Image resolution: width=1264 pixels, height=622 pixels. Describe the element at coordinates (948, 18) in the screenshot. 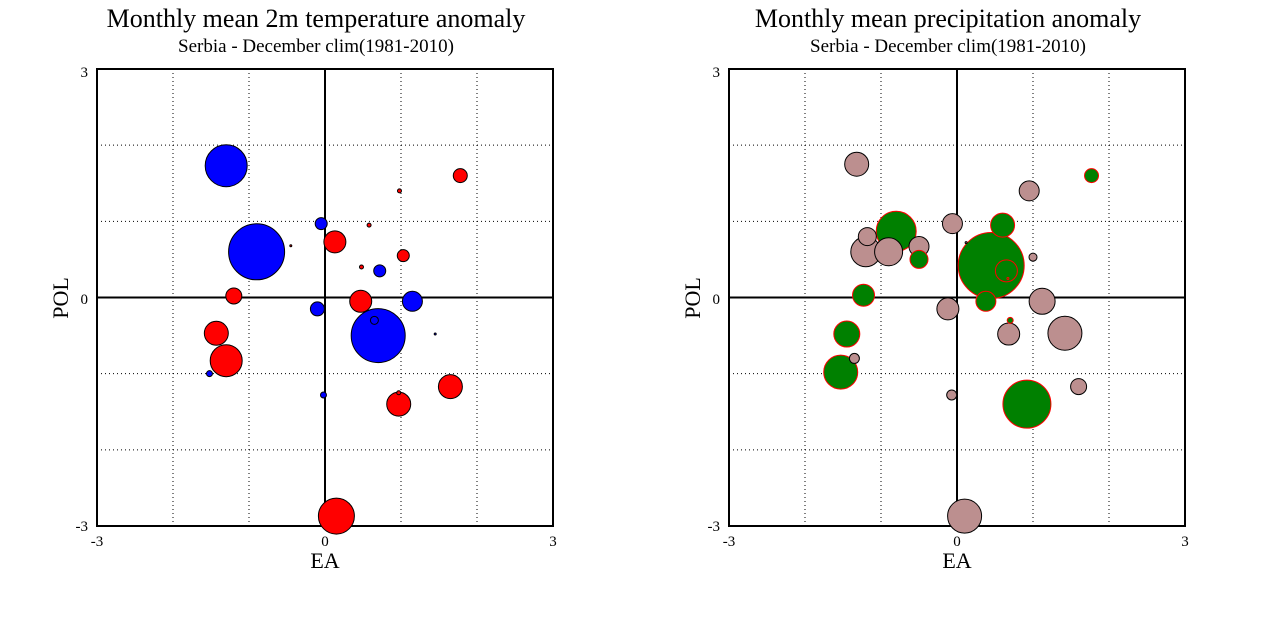

I see `chart-title: Monthly mean precipitation anomaly` at that location.